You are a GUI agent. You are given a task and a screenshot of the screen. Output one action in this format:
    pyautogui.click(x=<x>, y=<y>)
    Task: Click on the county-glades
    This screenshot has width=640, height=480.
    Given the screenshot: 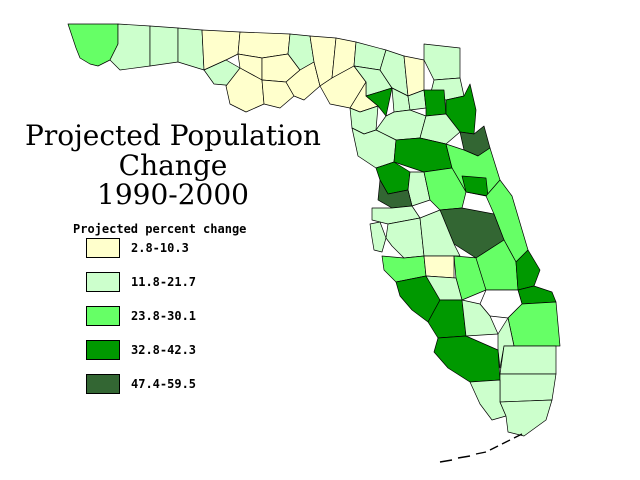 What is the action you would take?
    pyautogui.click(x=480, y=318)
    